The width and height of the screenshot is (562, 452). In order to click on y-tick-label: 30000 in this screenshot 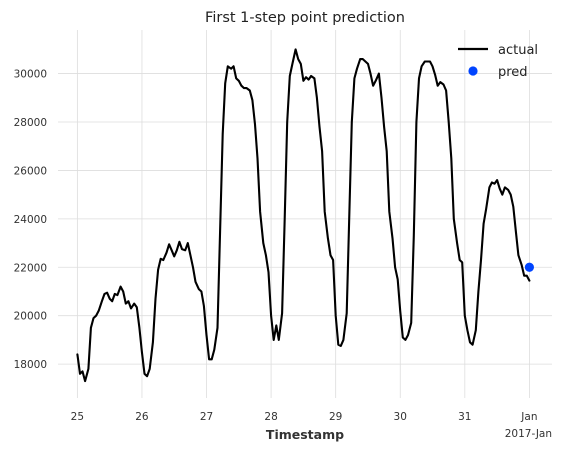, I will do `click(30, 75)`.